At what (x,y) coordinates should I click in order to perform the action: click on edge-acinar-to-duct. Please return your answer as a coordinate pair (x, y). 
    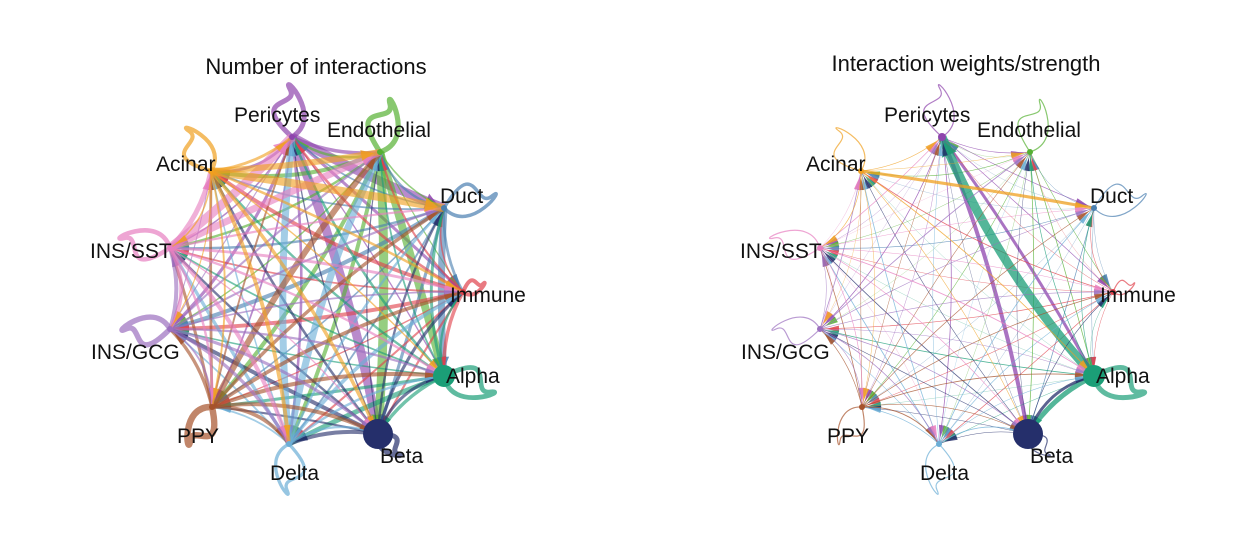
    Looking at the image, I should click on (977, 189).